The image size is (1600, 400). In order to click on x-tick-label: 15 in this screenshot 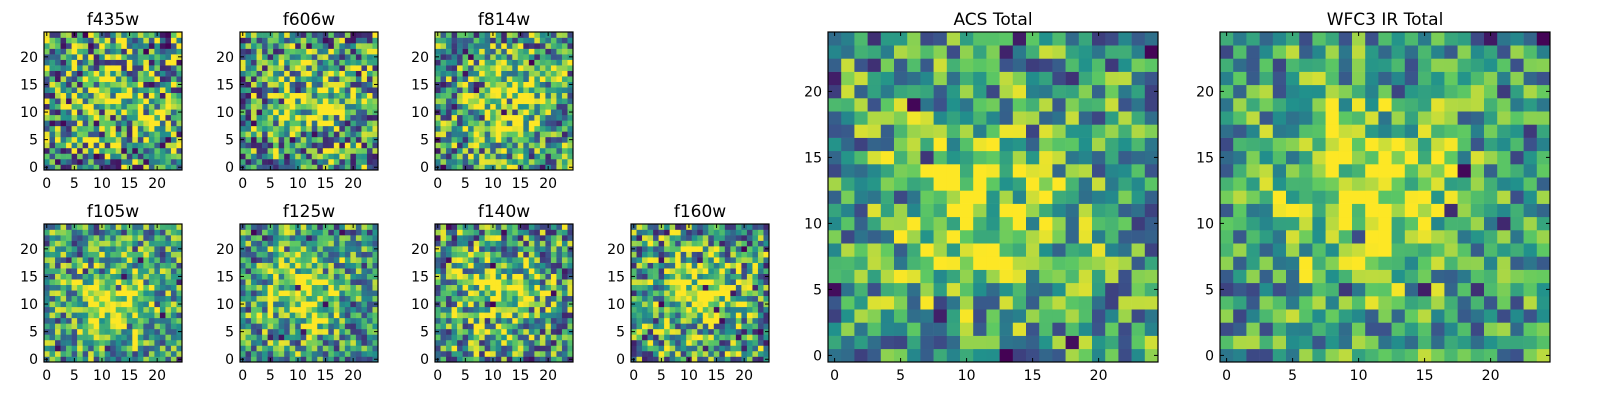, I will do `click(326, 376)`.